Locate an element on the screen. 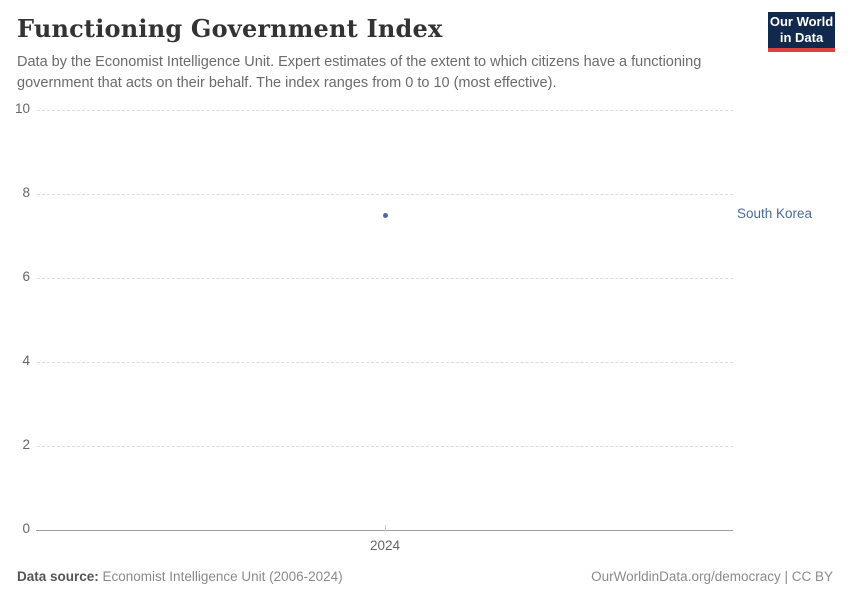 This screenshot has height=600, width=850. y-tick-label: 10 is located at coordinates (22, 108).